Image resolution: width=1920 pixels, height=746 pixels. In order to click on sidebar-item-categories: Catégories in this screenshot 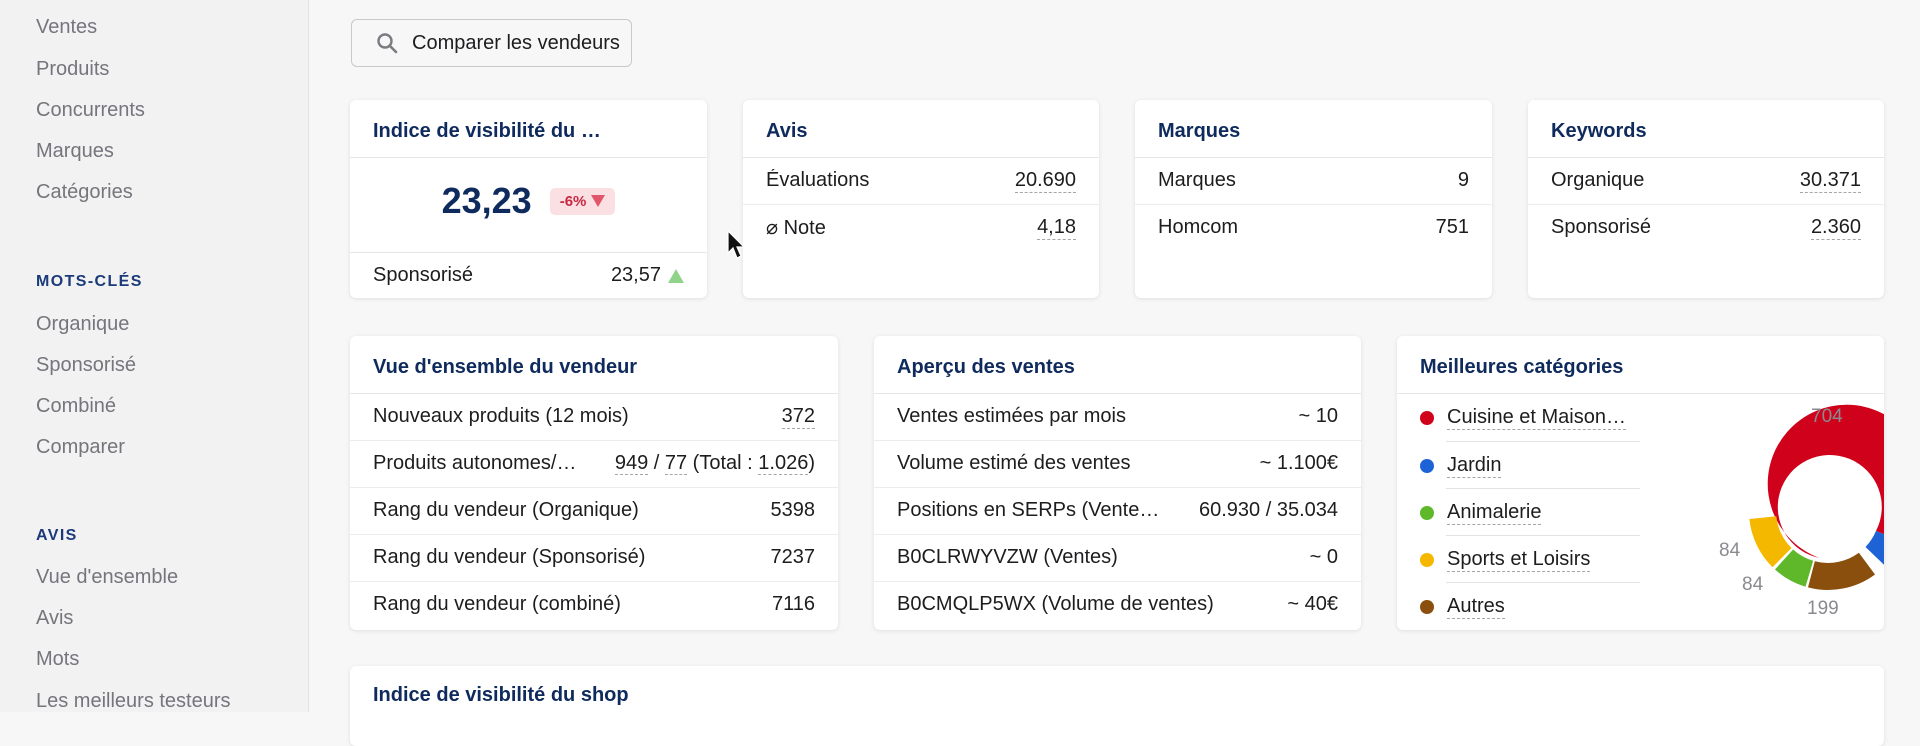, I will do `click(84, 192)`.